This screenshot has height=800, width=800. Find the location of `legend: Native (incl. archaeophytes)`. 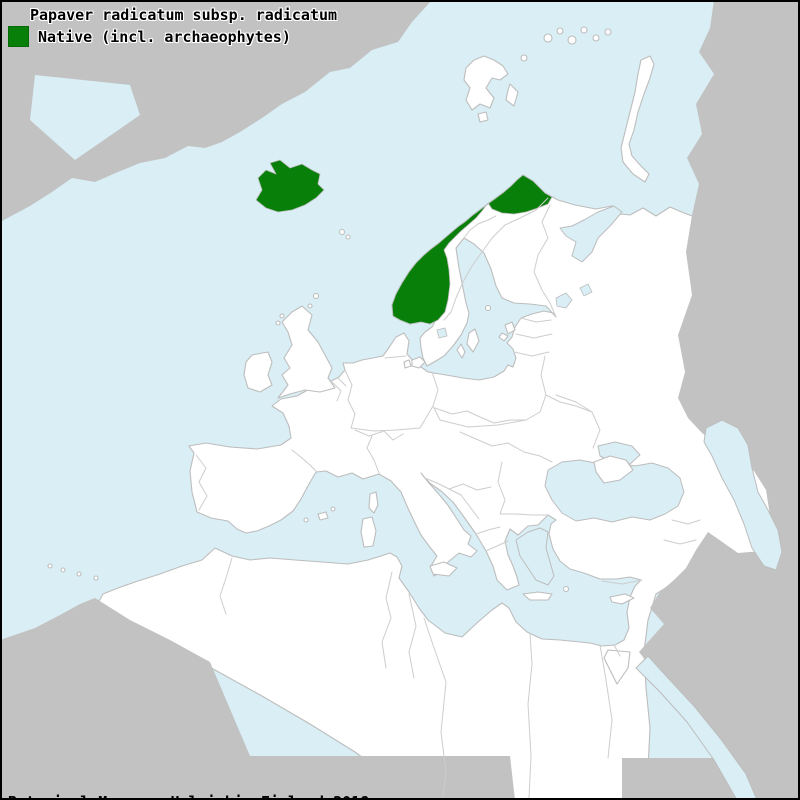

legend: Native (incl. archaeophytes) is located at coordinates (149, 36).